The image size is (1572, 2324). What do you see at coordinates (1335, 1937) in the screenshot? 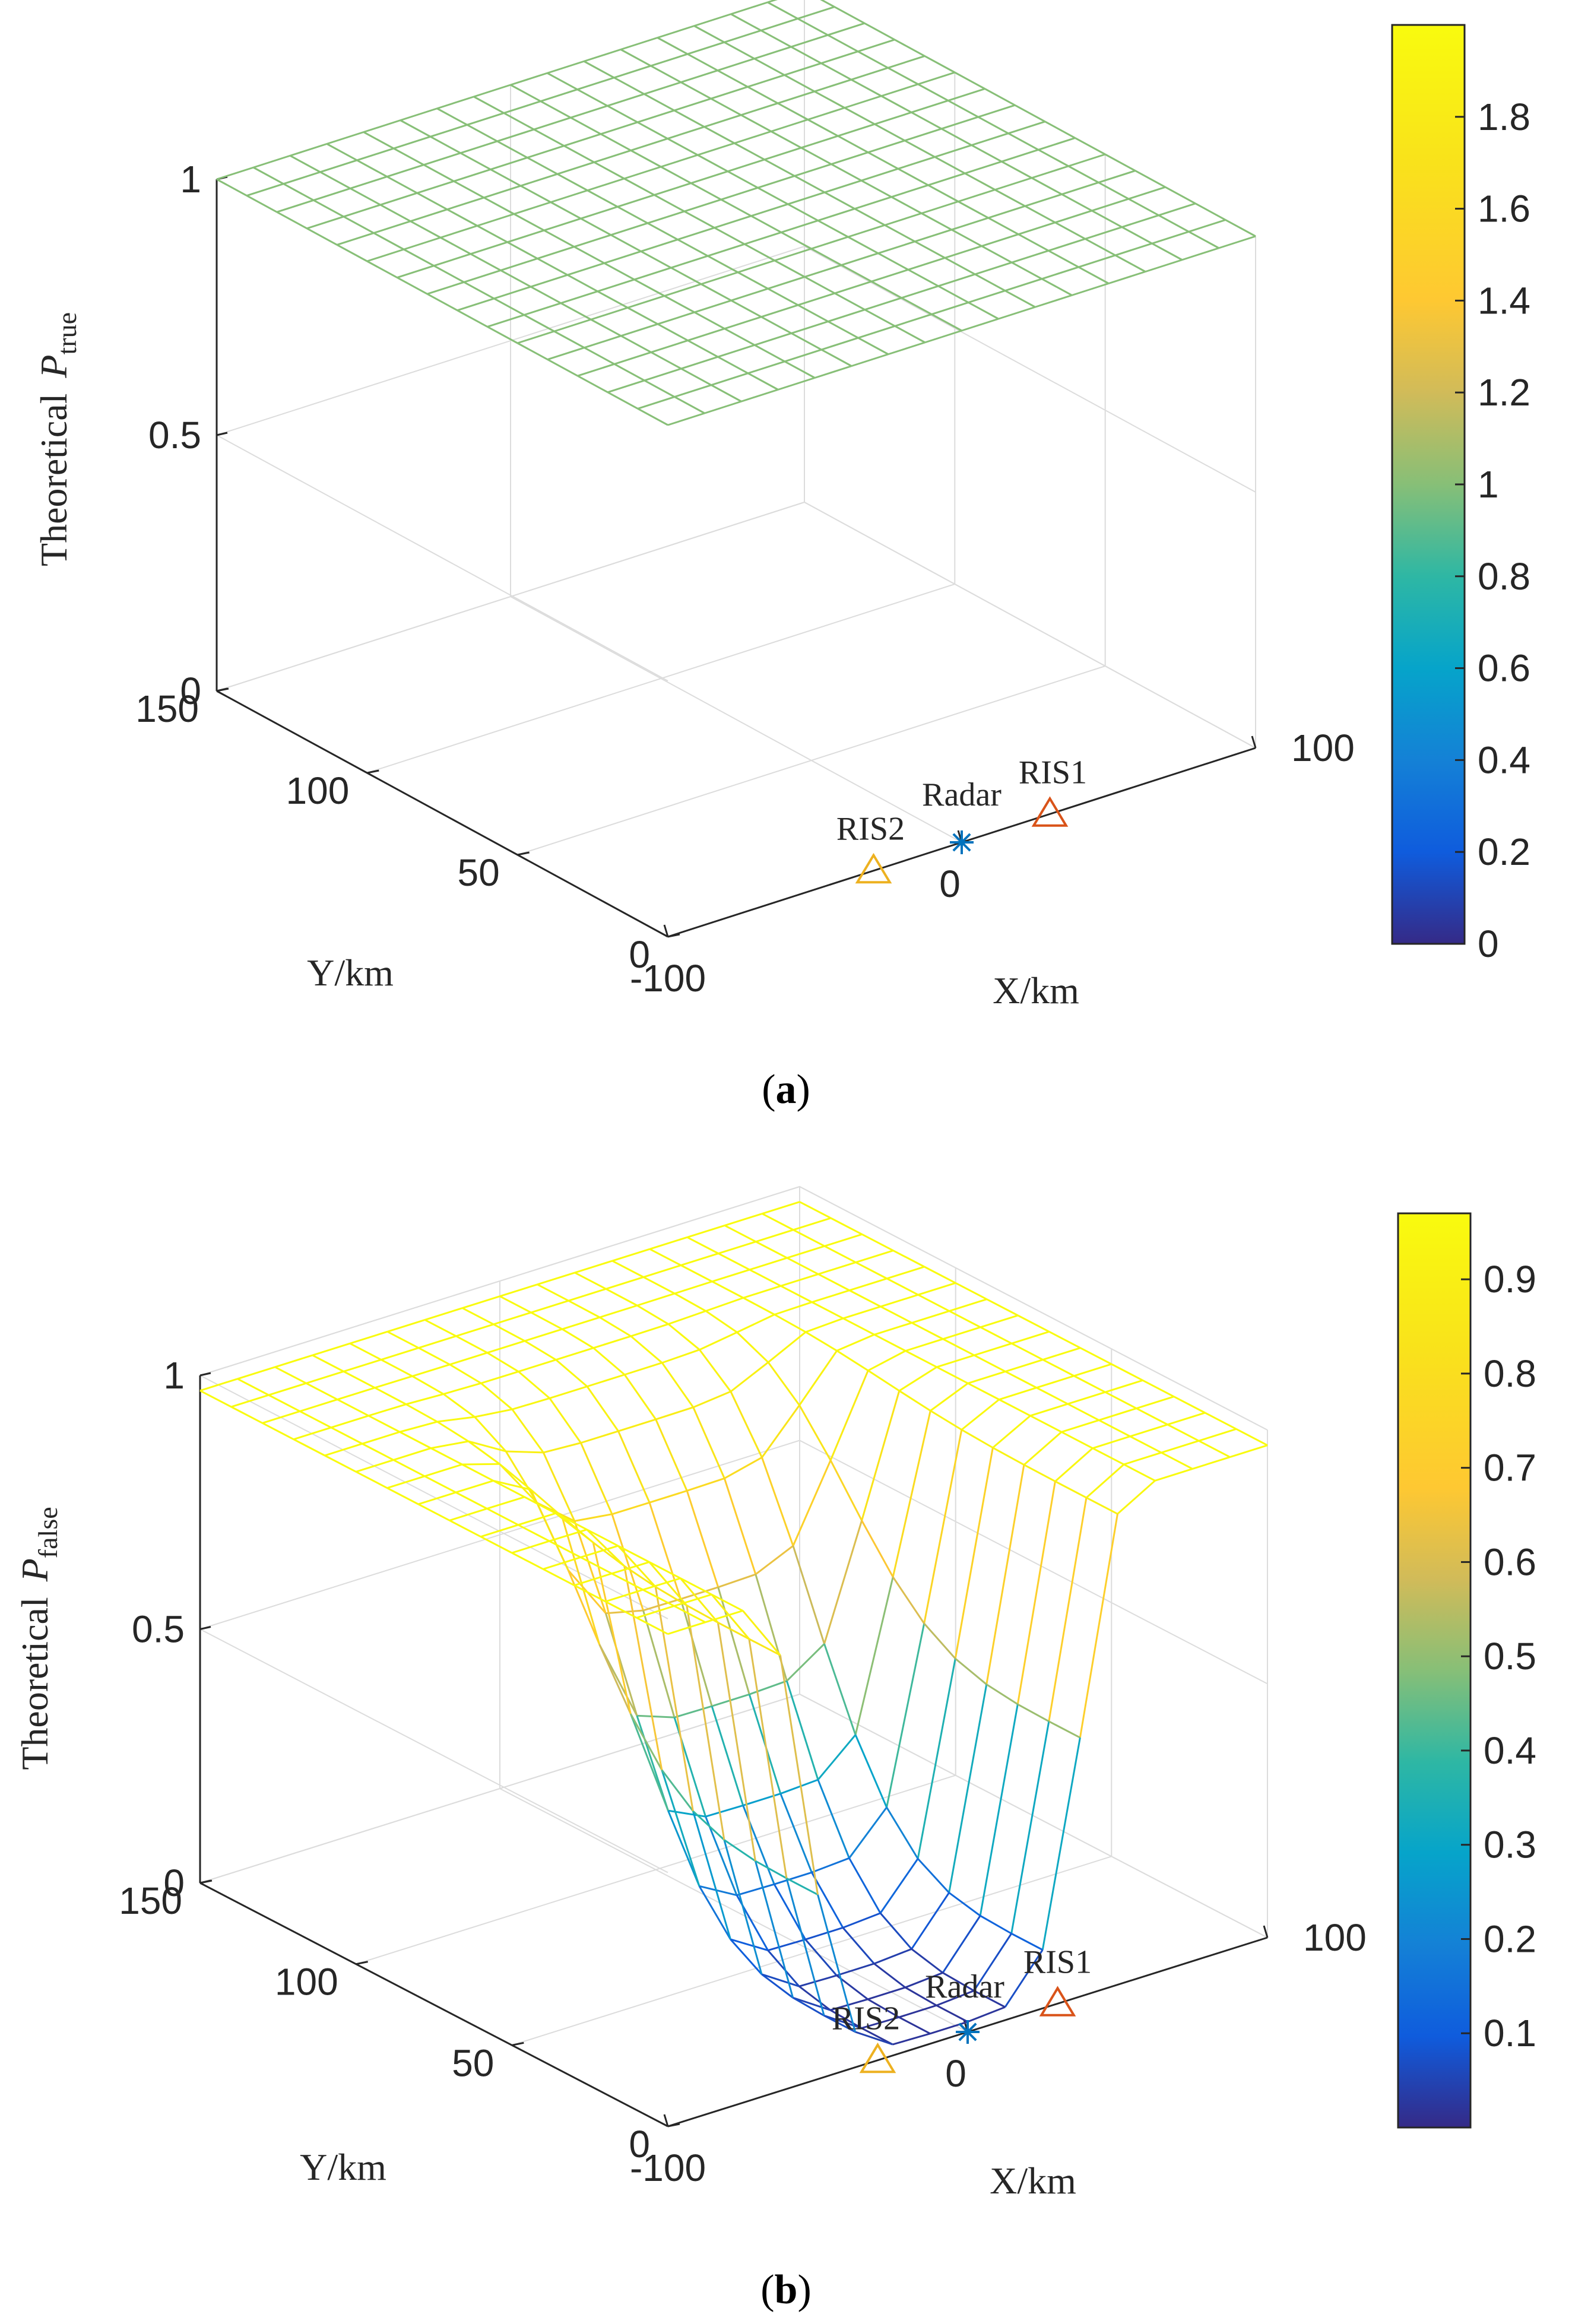
I see `x-tick-label: 100` at bounding box center [1335, 1937].